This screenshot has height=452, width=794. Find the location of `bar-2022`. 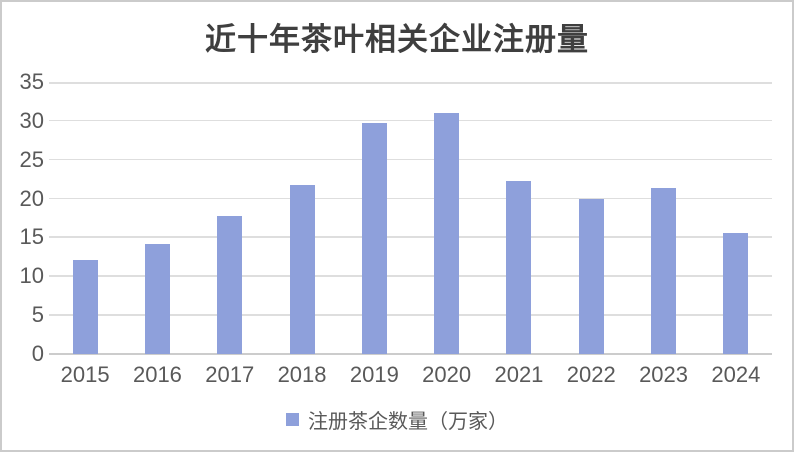

bar-2022 is located at coordinates (591, 276).